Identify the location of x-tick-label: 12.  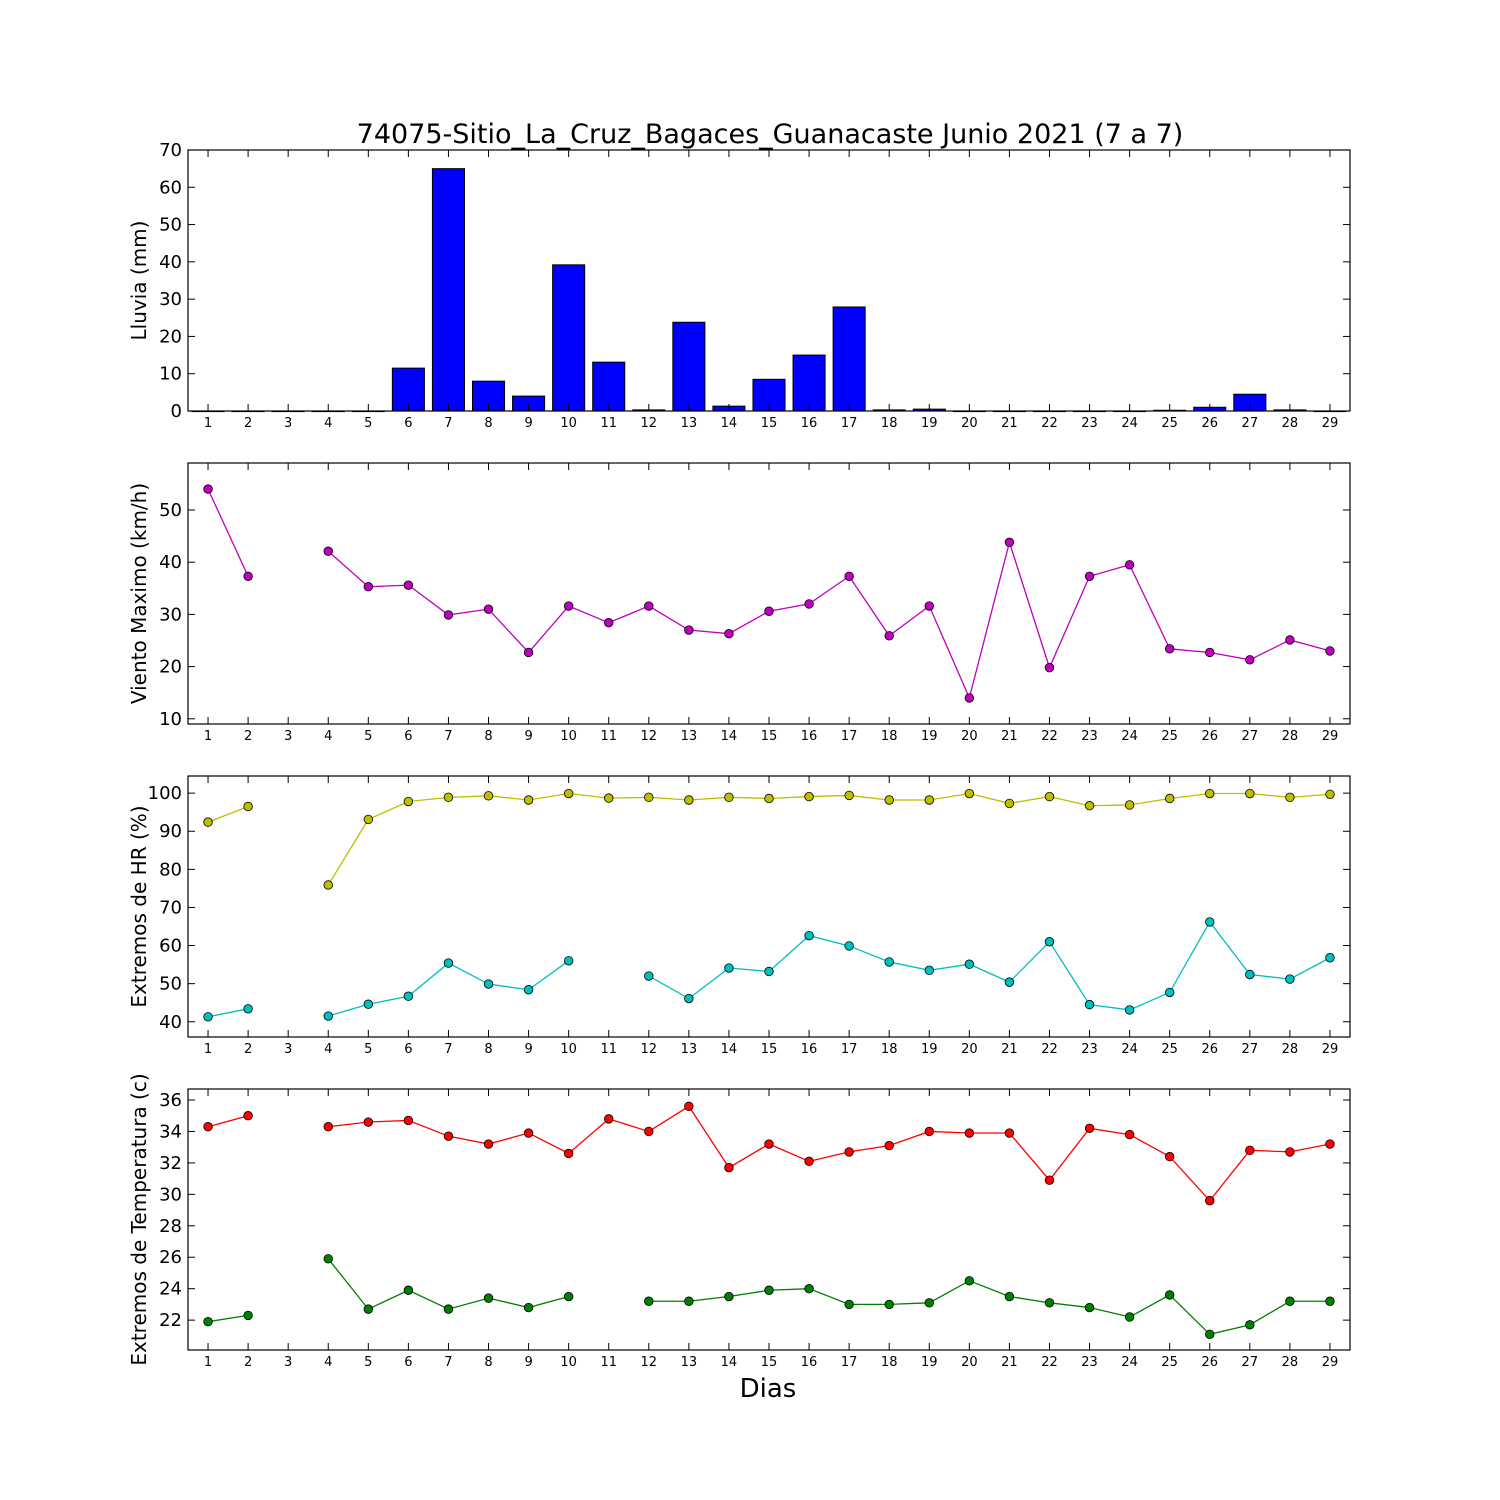
(649, 423).